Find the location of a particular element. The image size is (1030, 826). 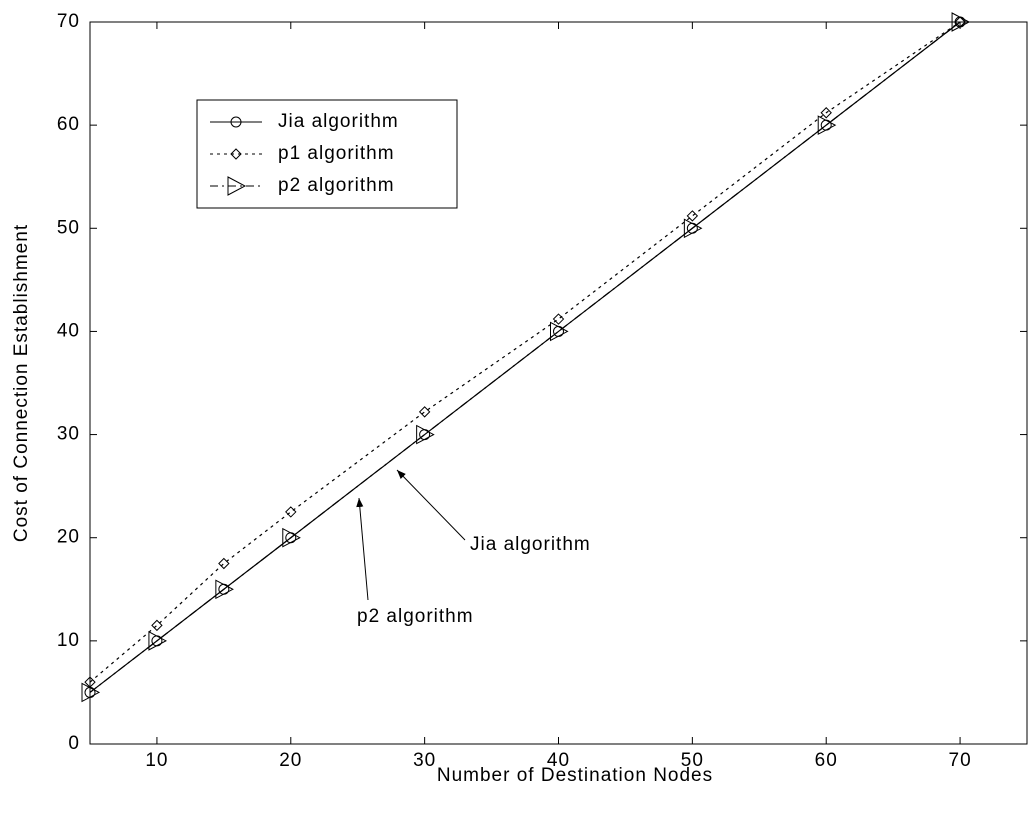

y-tick-label: 20 is located at coordinates (68, 537).